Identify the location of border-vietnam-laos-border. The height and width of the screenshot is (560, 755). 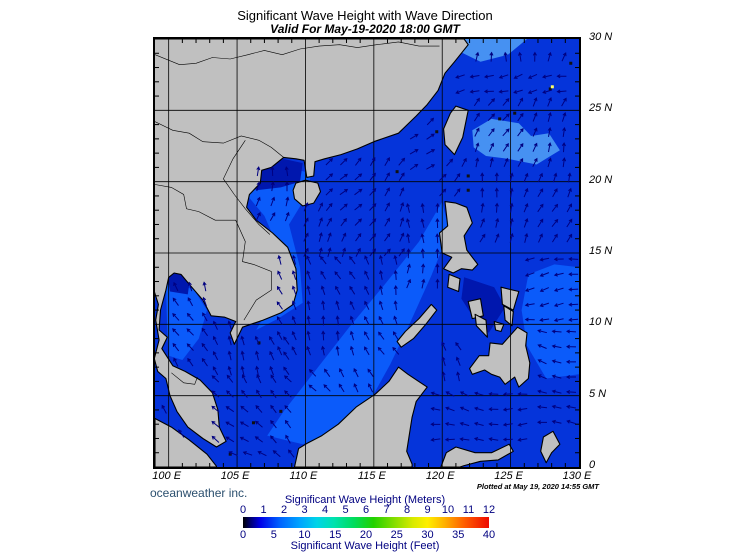
(247, 187).